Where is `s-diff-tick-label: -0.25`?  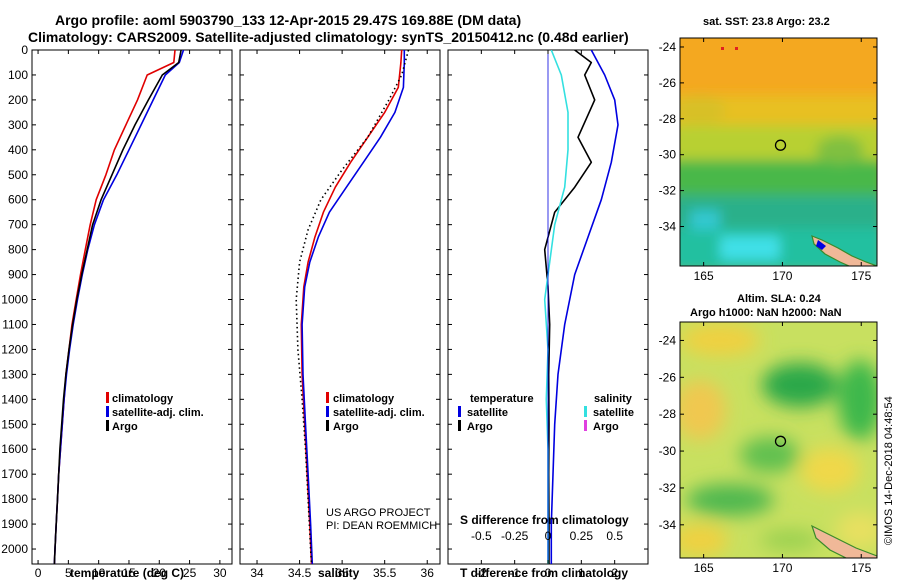 s-diff-tick-label: -0.25 is located at coordinates (515, 536).